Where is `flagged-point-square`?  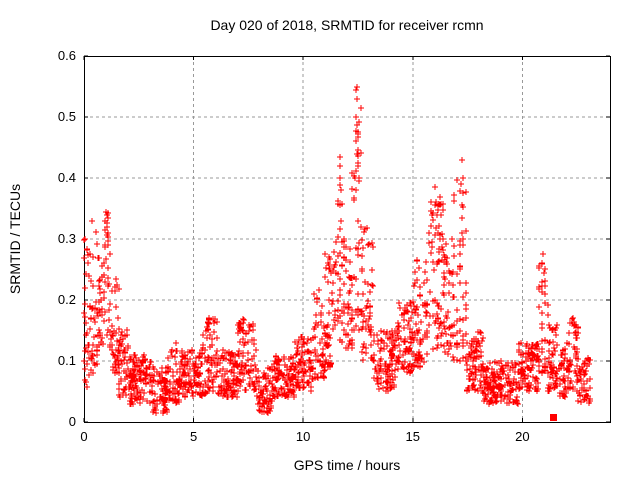
flagged-point-square is located at coordinates (553, 417).